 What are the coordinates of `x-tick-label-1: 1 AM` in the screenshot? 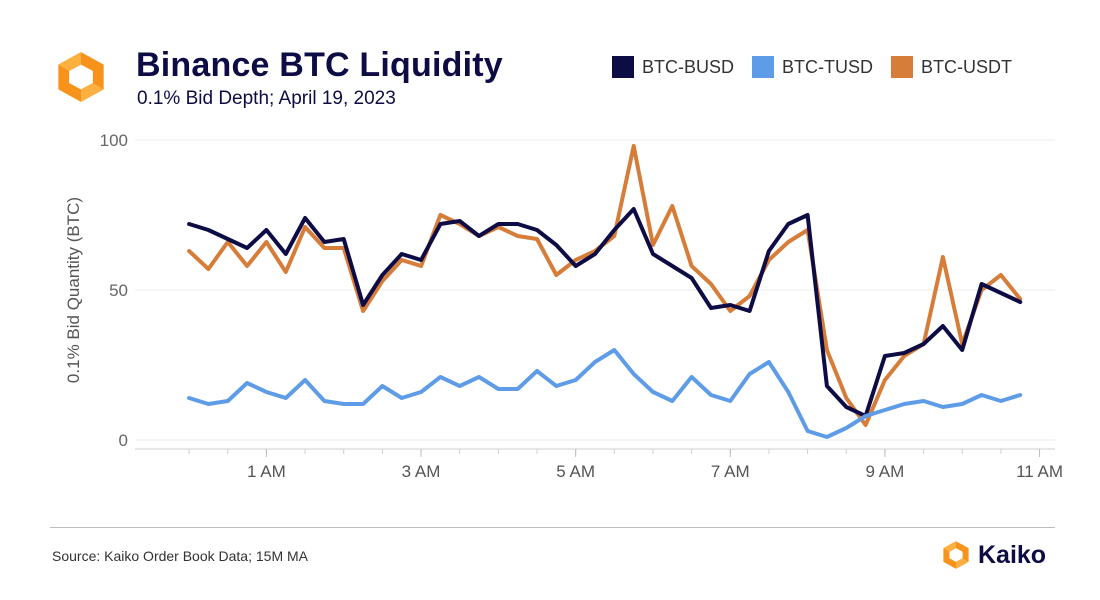 It's located at (266, 471).